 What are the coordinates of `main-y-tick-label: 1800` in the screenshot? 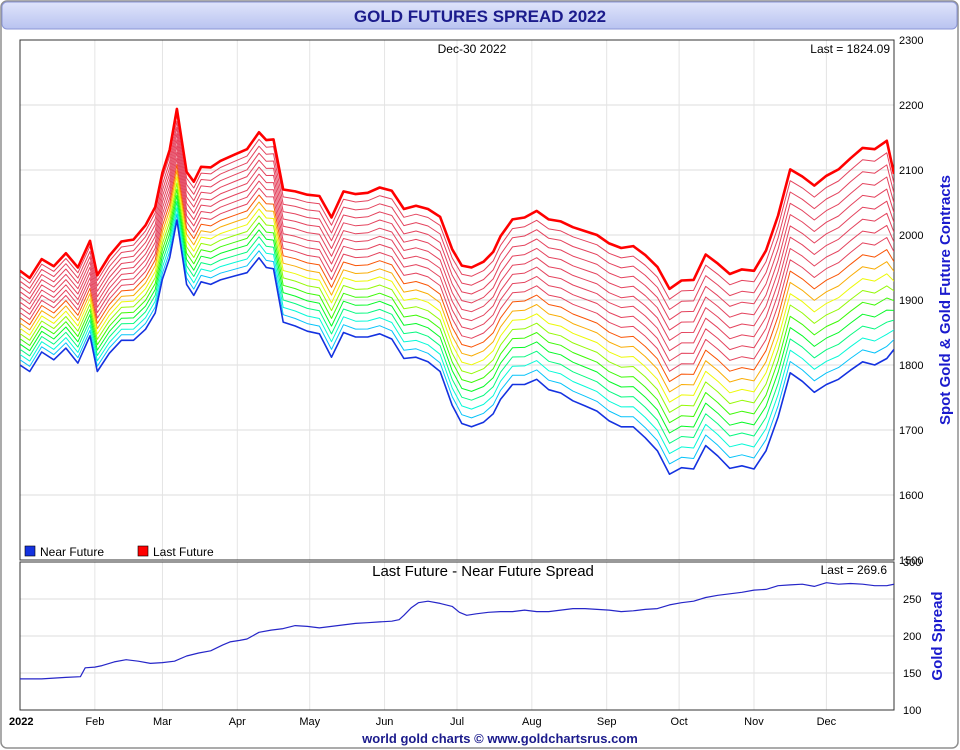 It's located at (911, 366).